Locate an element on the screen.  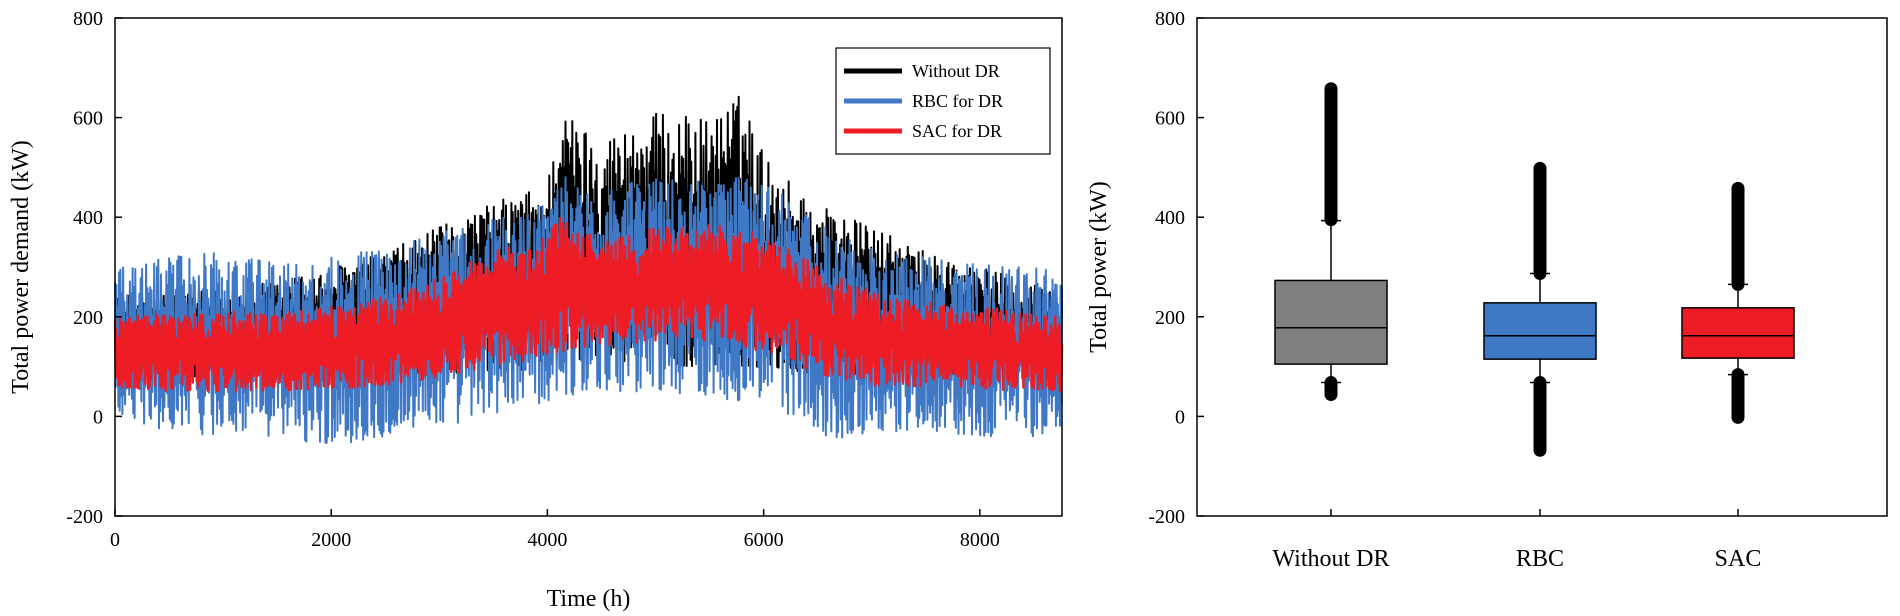
x-tick-label: 2000 is located at coordinates (331, 540).